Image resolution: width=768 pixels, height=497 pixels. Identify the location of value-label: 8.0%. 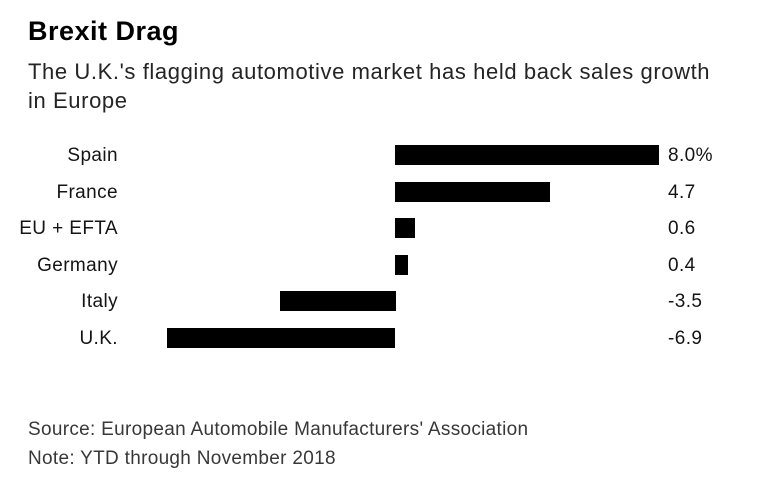
(690, 155).